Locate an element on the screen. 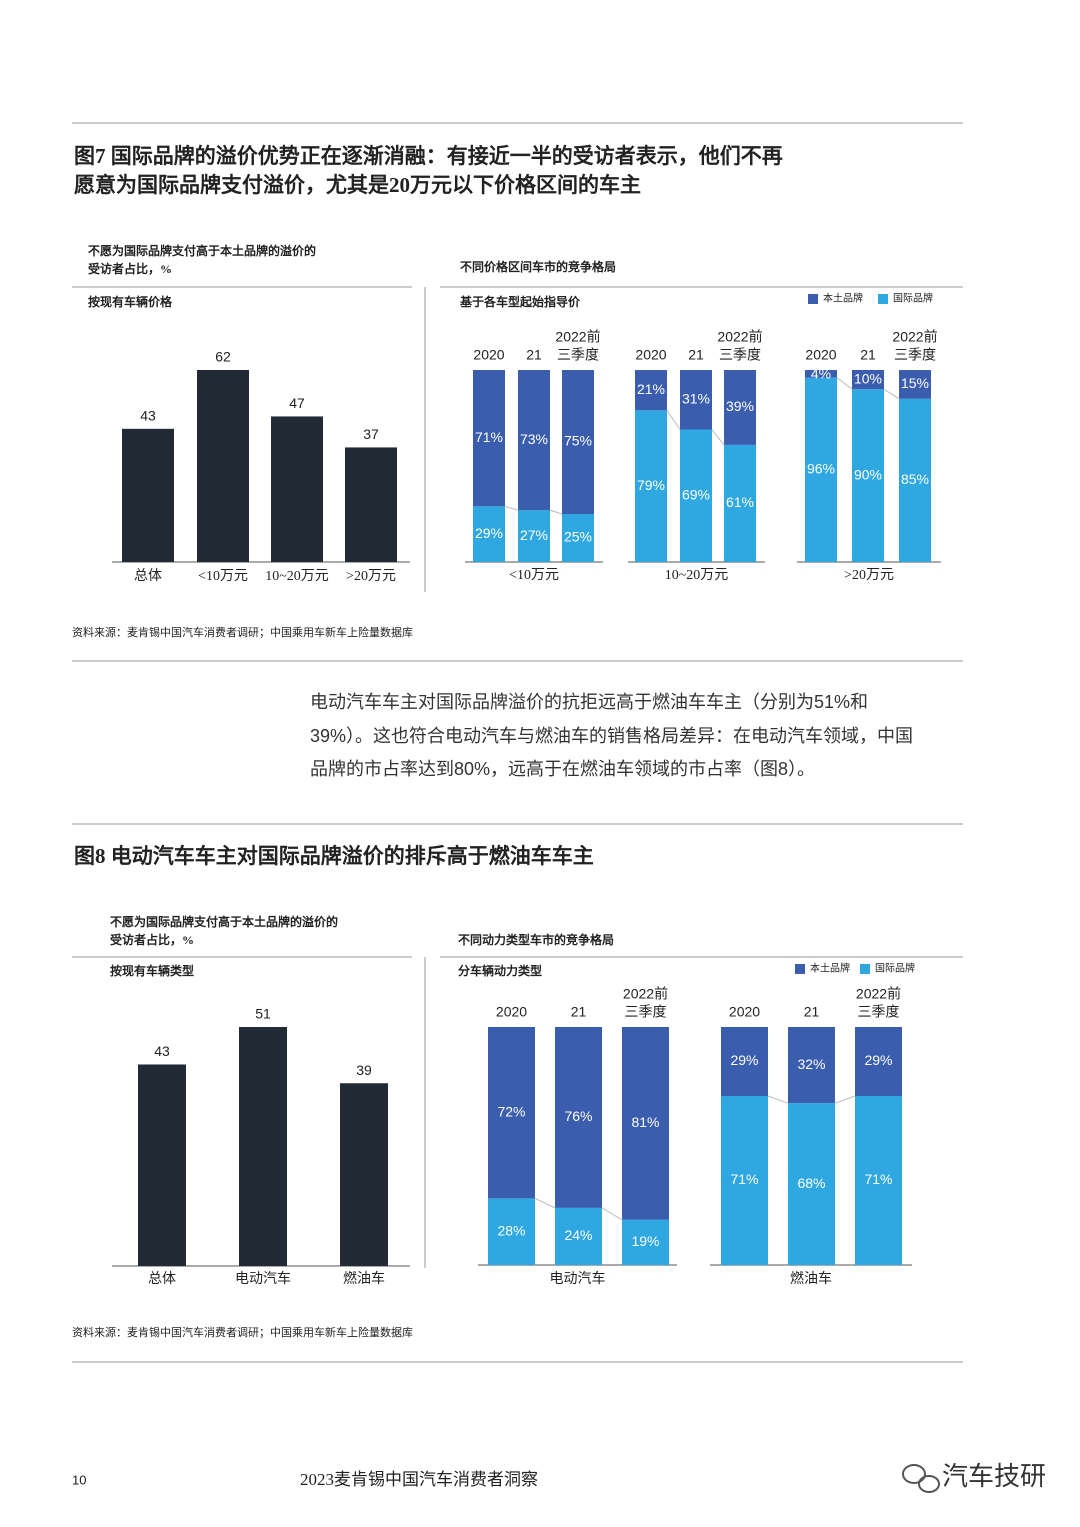 Image resolution: width=1080 pixels, height=1527 pixels. data-label: 37 is located at coordinates (371, 434).